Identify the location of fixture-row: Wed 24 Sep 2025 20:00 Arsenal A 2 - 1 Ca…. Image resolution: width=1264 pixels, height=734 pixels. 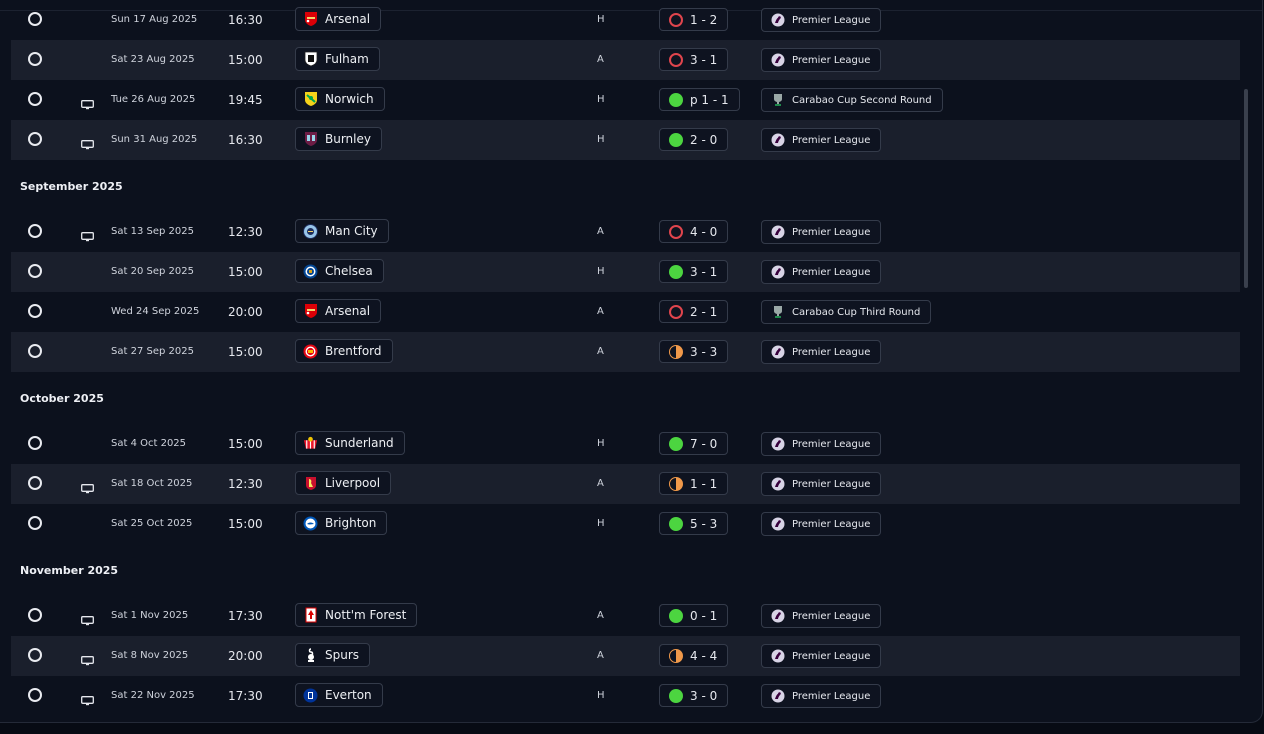
(625, 312).